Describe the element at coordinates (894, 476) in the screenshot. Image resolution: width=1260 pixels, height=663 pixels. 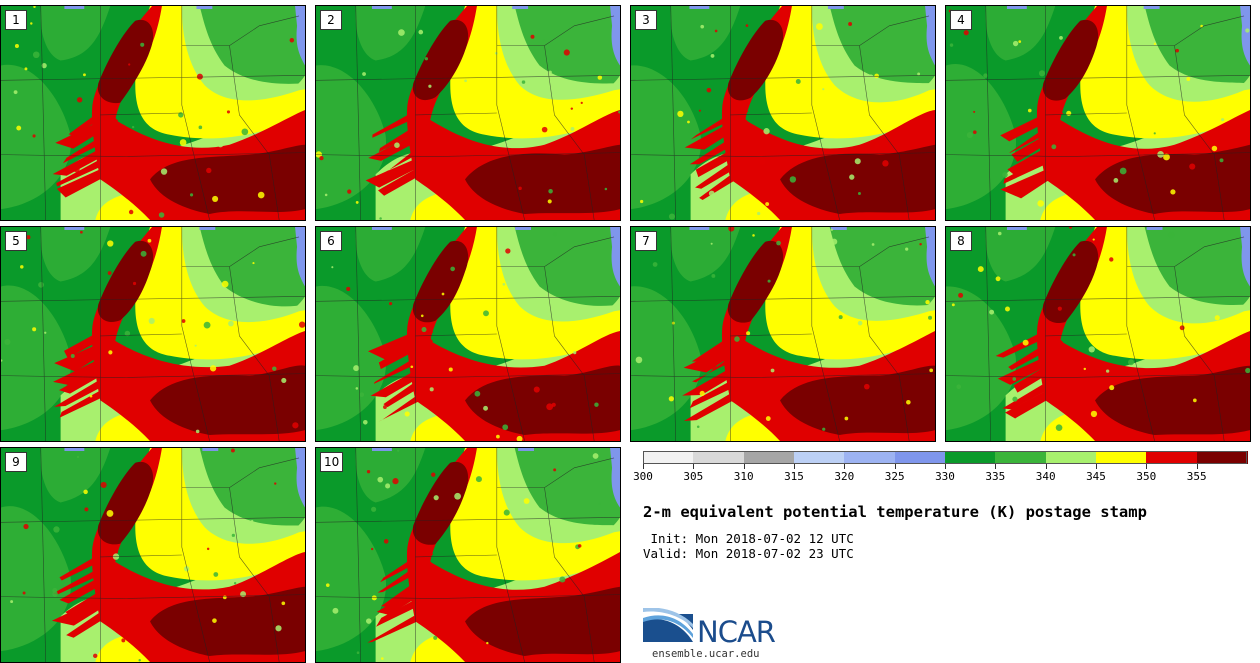
I see `colorbar-tick-label: 325` at that location.